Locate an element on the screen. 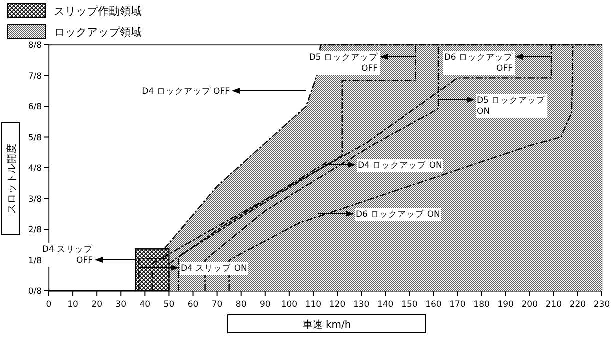 Image resolution: width=611 pixels, height=337 pixels. y-tick-label: 3/8 is located at coordinates (35, 199).